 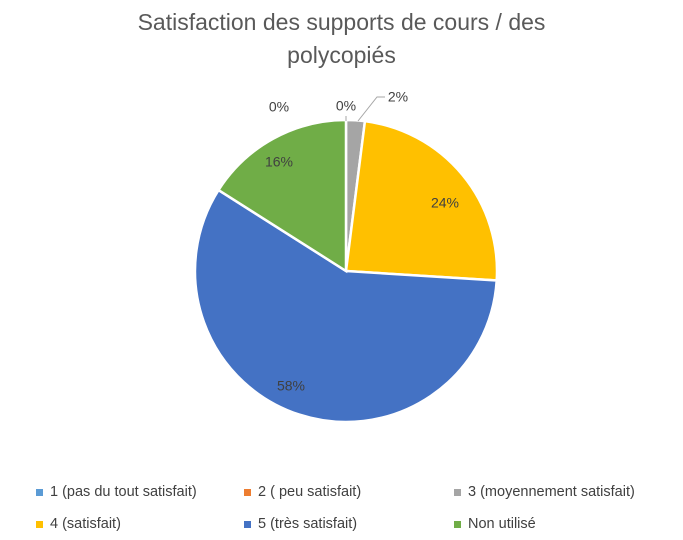 I want to click on pie-slice-non-utilise, so click(x=282, y=196).